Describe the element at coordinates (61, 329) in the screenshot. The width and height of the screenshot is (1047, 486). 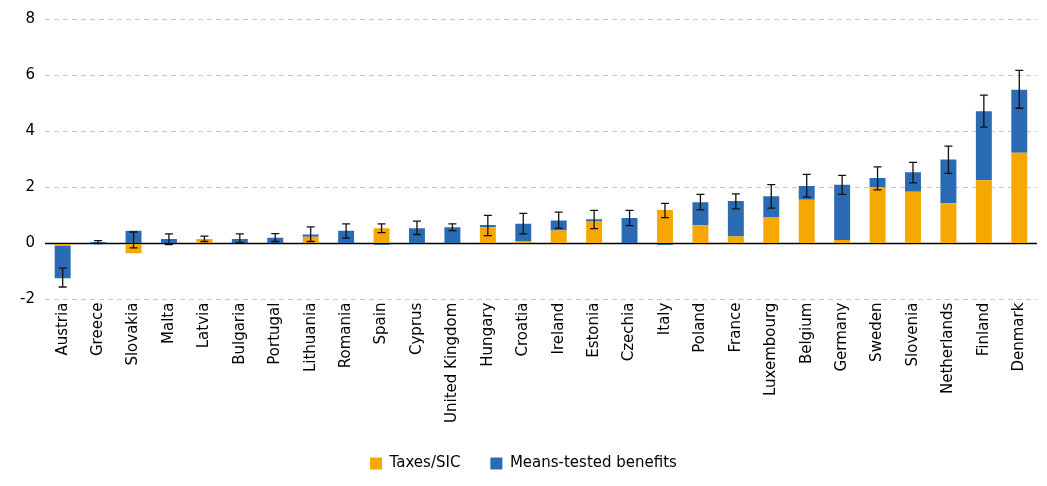
I see `x-tick-label: Austria` at that location.